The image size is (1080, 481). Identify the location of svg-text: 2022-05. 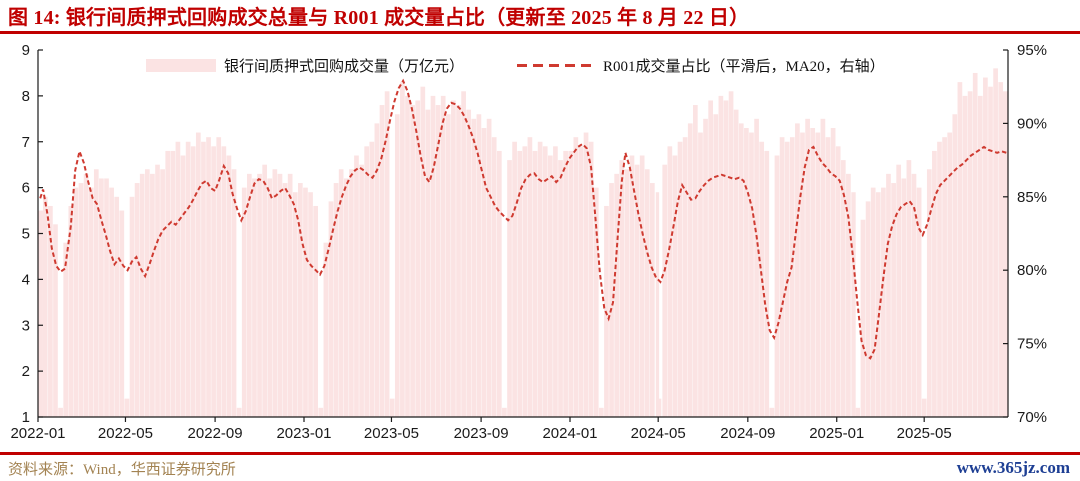
(125, 433).